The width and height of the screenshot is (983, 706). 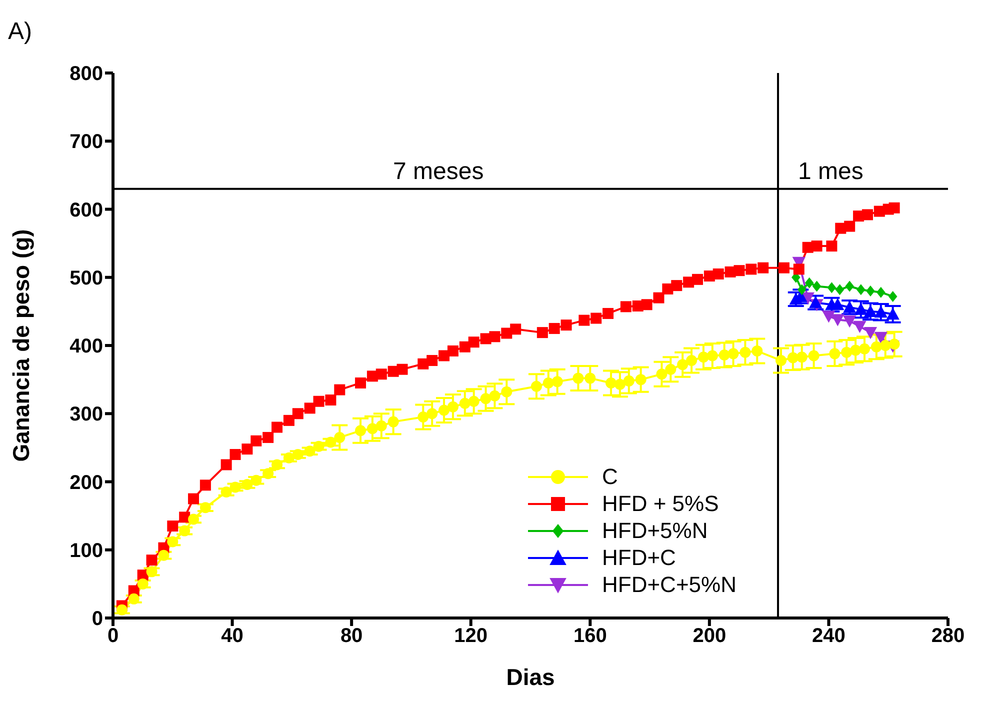 I want to click on y-tick-label: 0, so click(x=97, y=619).